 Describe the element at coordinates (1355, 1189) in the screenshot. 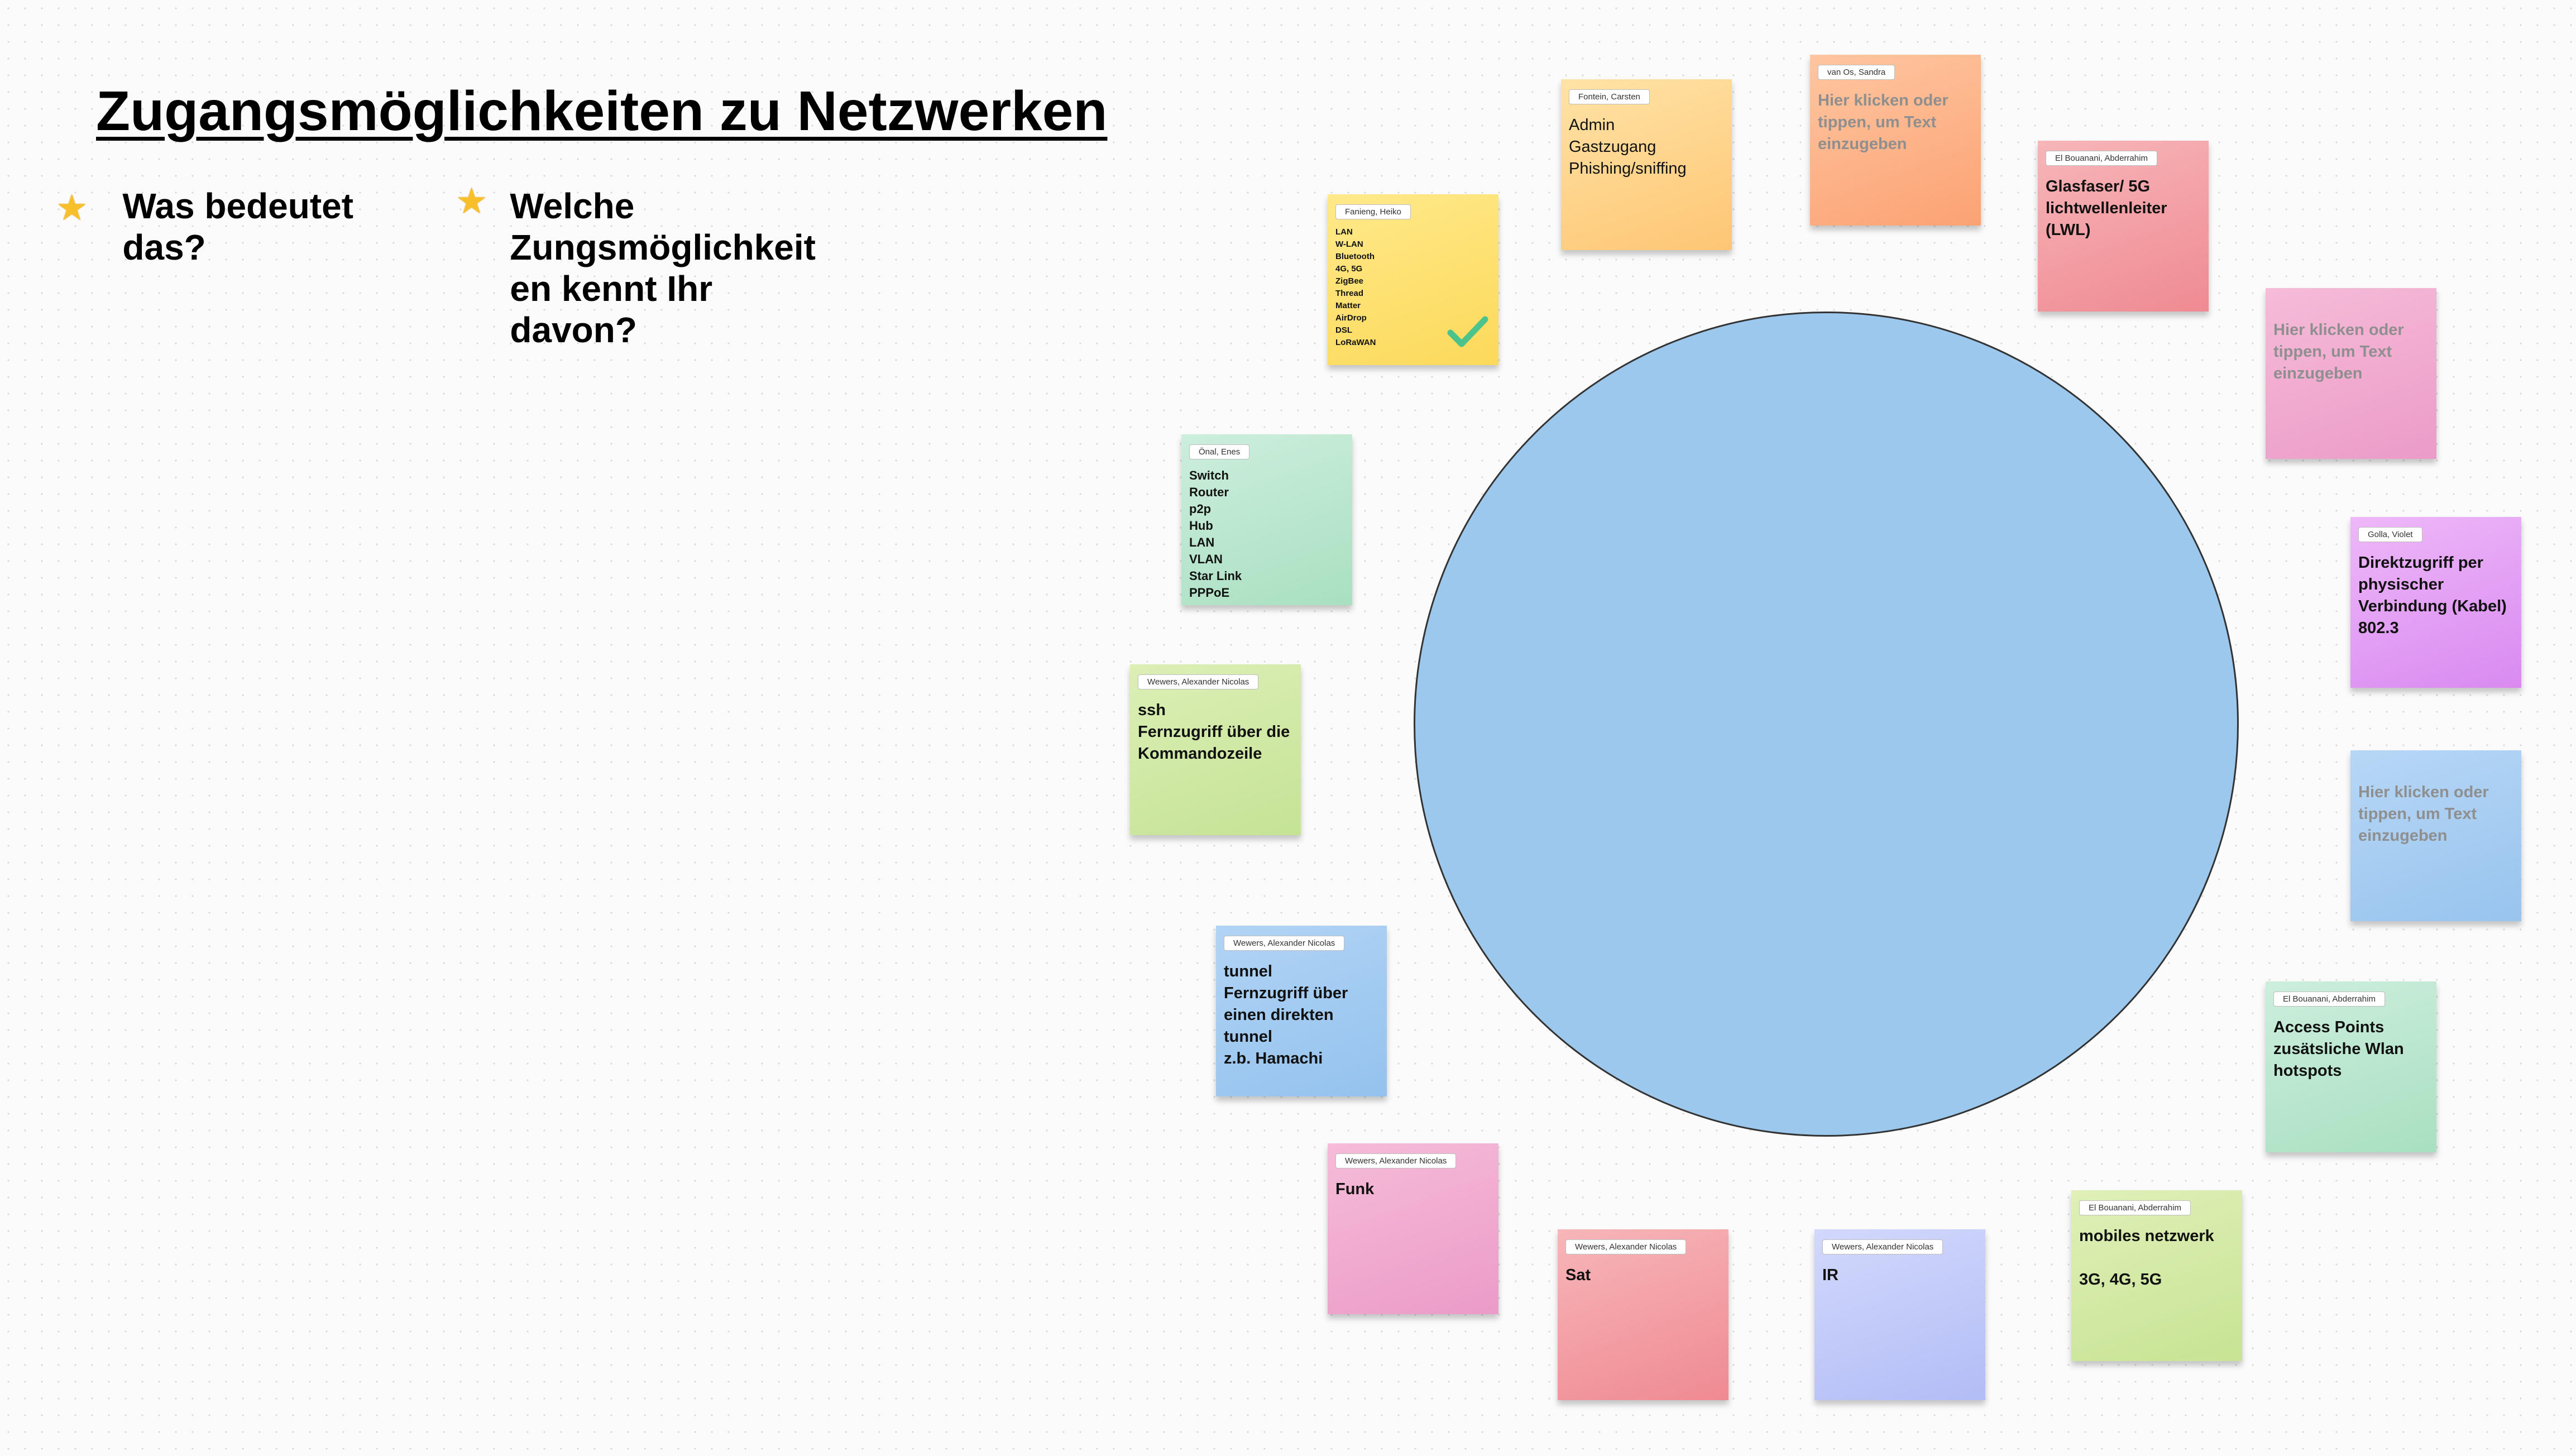

I see `note-text: Funk` at that location.